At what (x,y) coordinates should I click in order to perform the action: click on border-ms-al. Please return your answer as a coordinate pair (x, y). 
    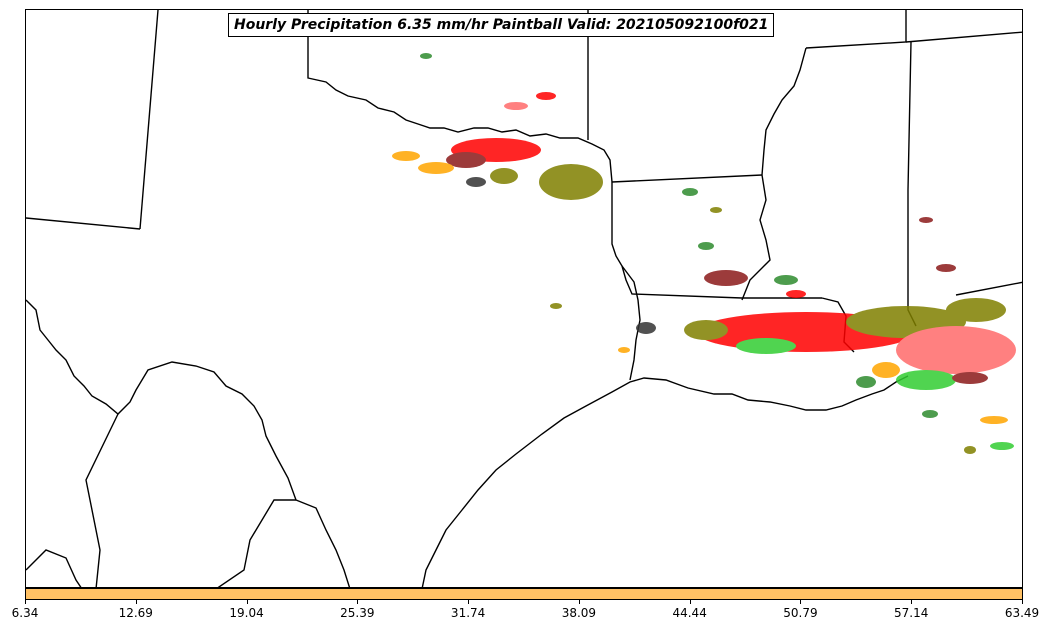
    Looking at the image, I should click on (912, 184).